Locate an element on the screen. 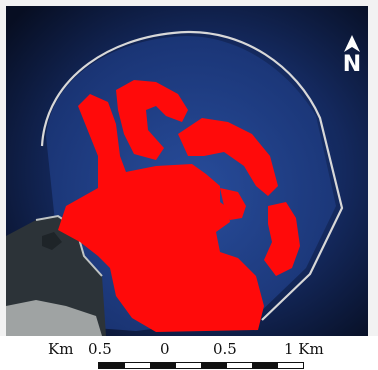 This screenshot has width=378, height=370. scale-label-0.5-left: 0.5 is located at coordinates (100, 349).